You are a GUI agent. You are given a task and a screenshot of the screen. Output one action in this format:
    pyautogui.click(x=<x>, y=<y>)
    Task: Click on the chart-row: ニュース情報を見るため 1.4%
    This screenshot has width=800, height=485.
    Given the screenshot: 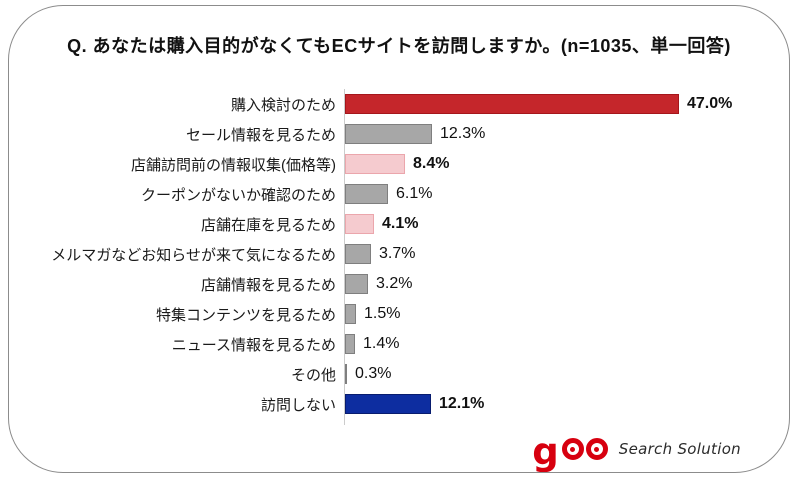 What is the action you would take?
    pyautogui.click(x=399, y=344)
    